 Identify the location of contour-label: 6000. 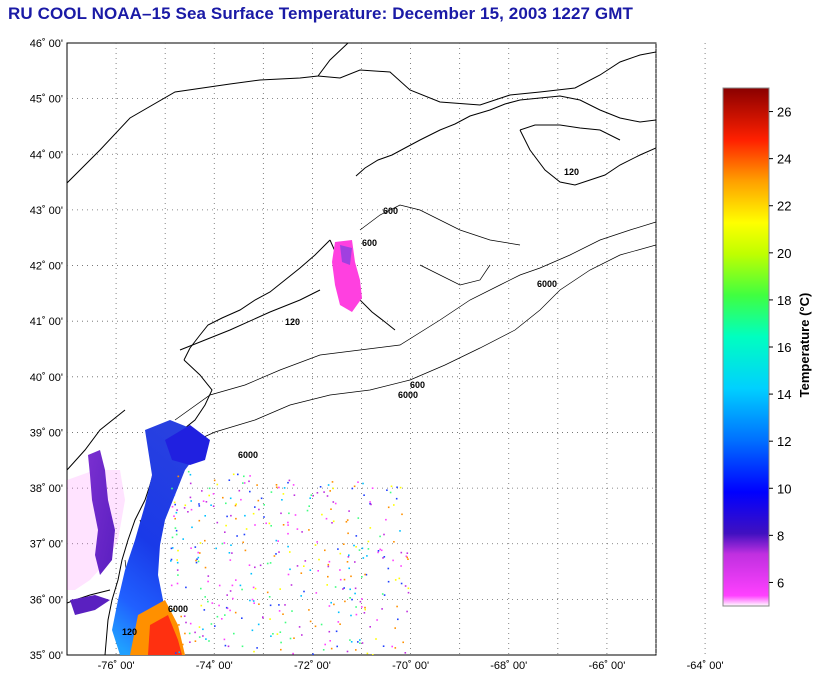
(248, 455).